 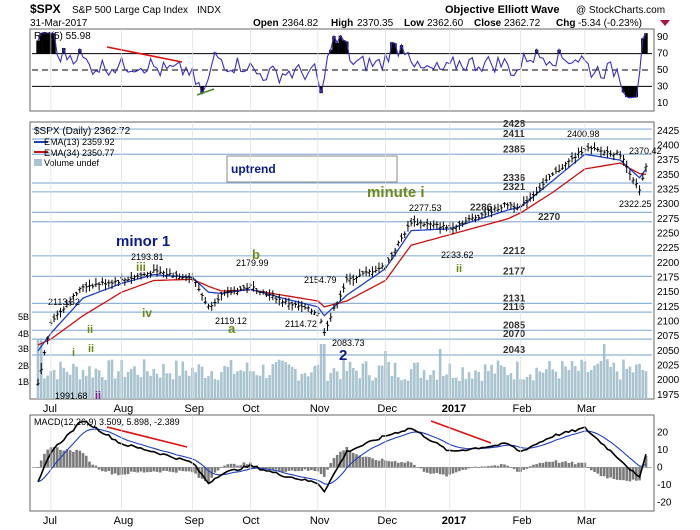 What do you see at coordinates (231, 321) in the screenshot?
I see `price-annotation: 2119.12` at bounding box center [231, 321].